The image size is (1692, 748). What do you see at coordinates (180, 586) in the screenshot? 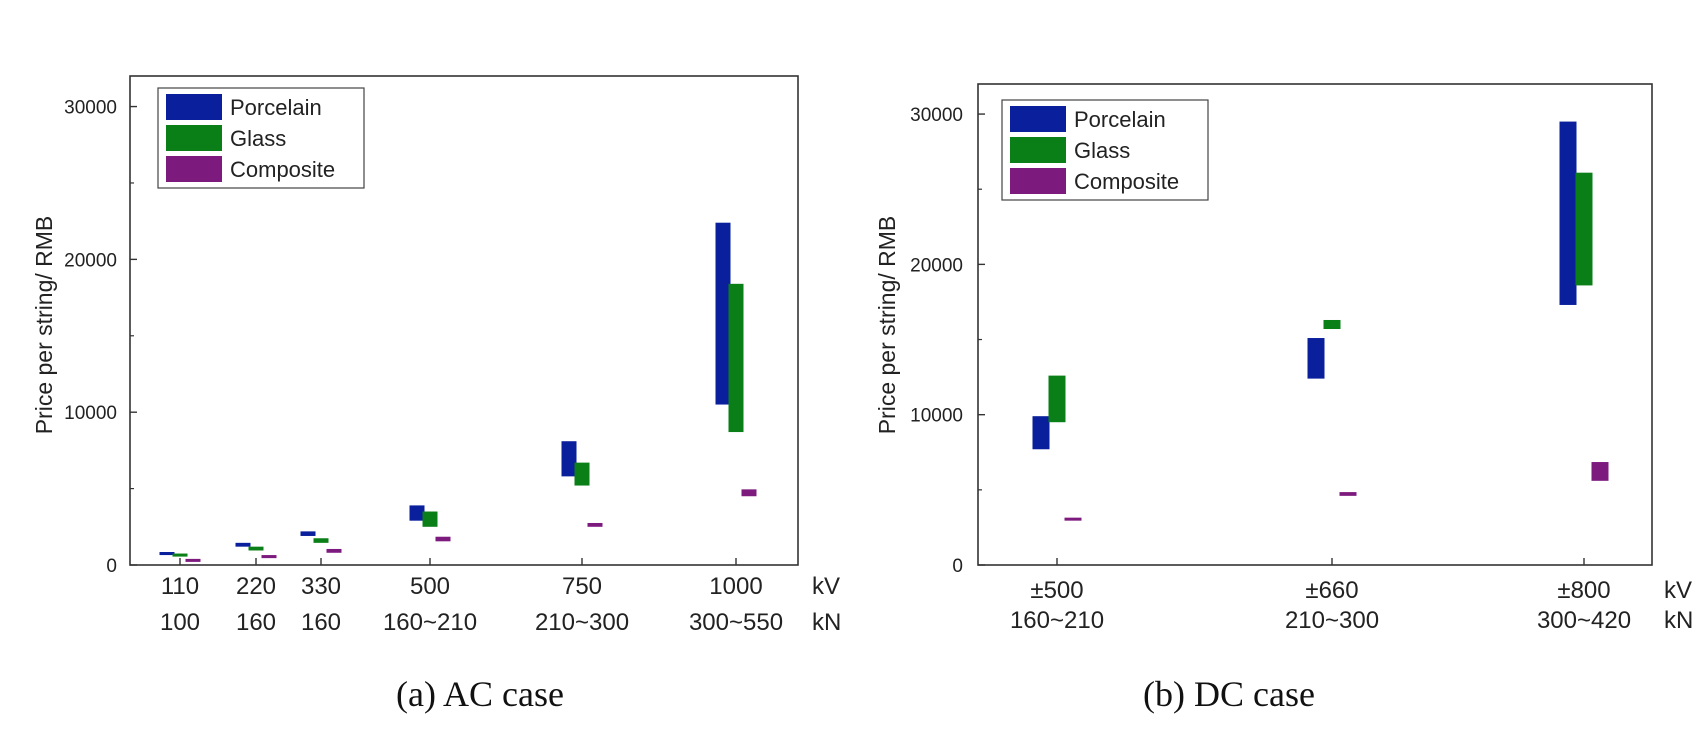
I see `x-tick-label-kv: 110` at bounding box center [180, 586].